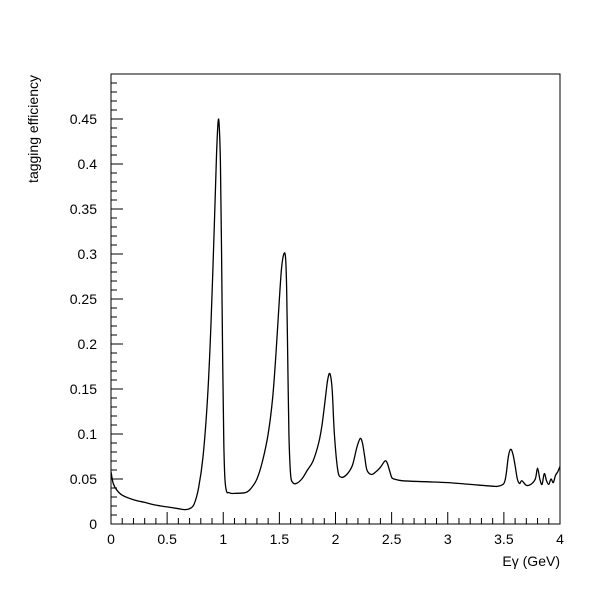 The image size is (600, 600). I want to click on y-tick-label: 0.4, so click(88, 164).